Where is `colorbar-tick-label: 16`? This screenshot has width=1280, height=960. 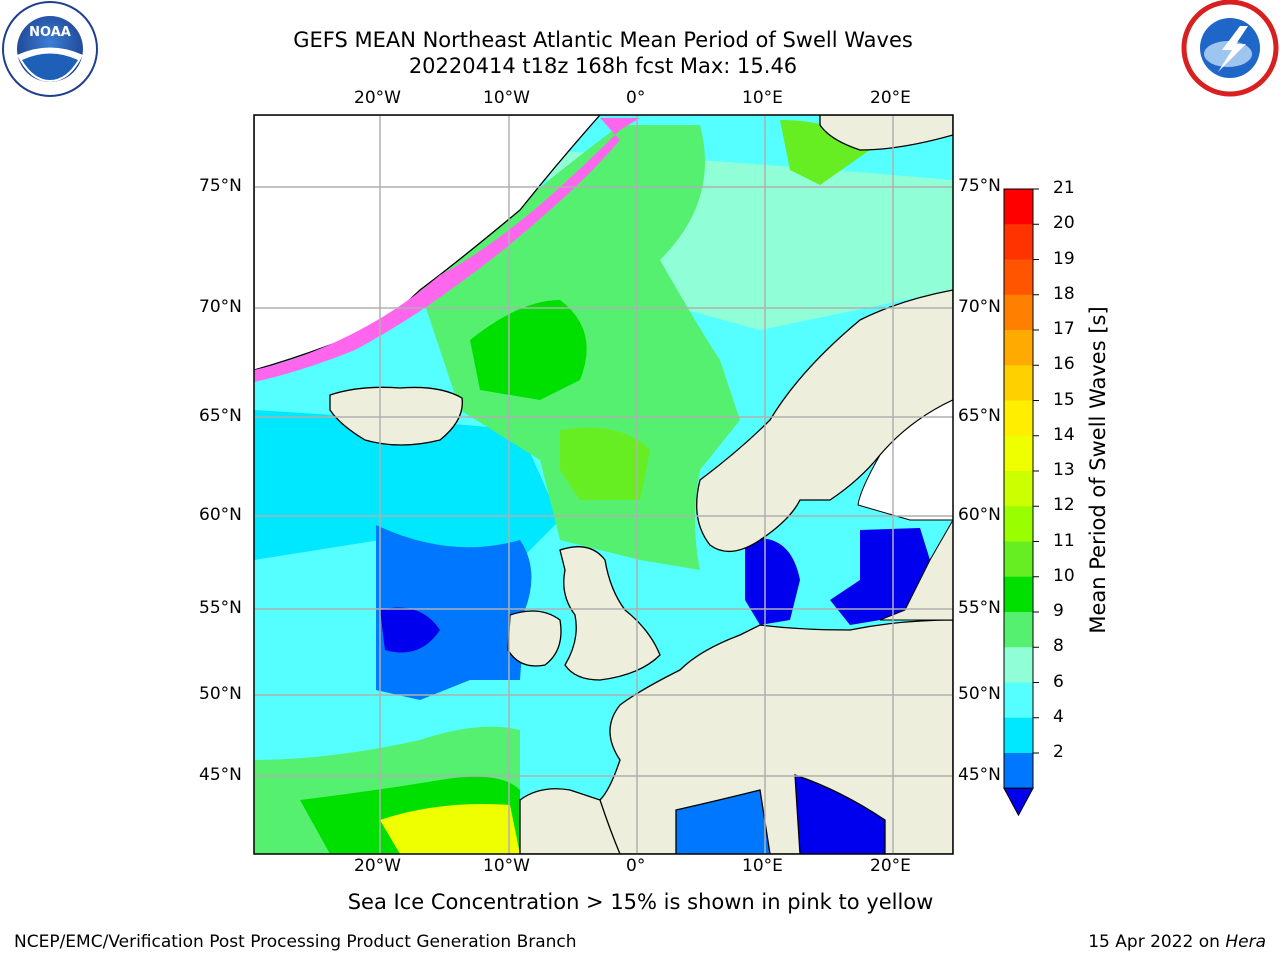 colorbar-tick-label: 16 is located at coordinates (1064, 364).